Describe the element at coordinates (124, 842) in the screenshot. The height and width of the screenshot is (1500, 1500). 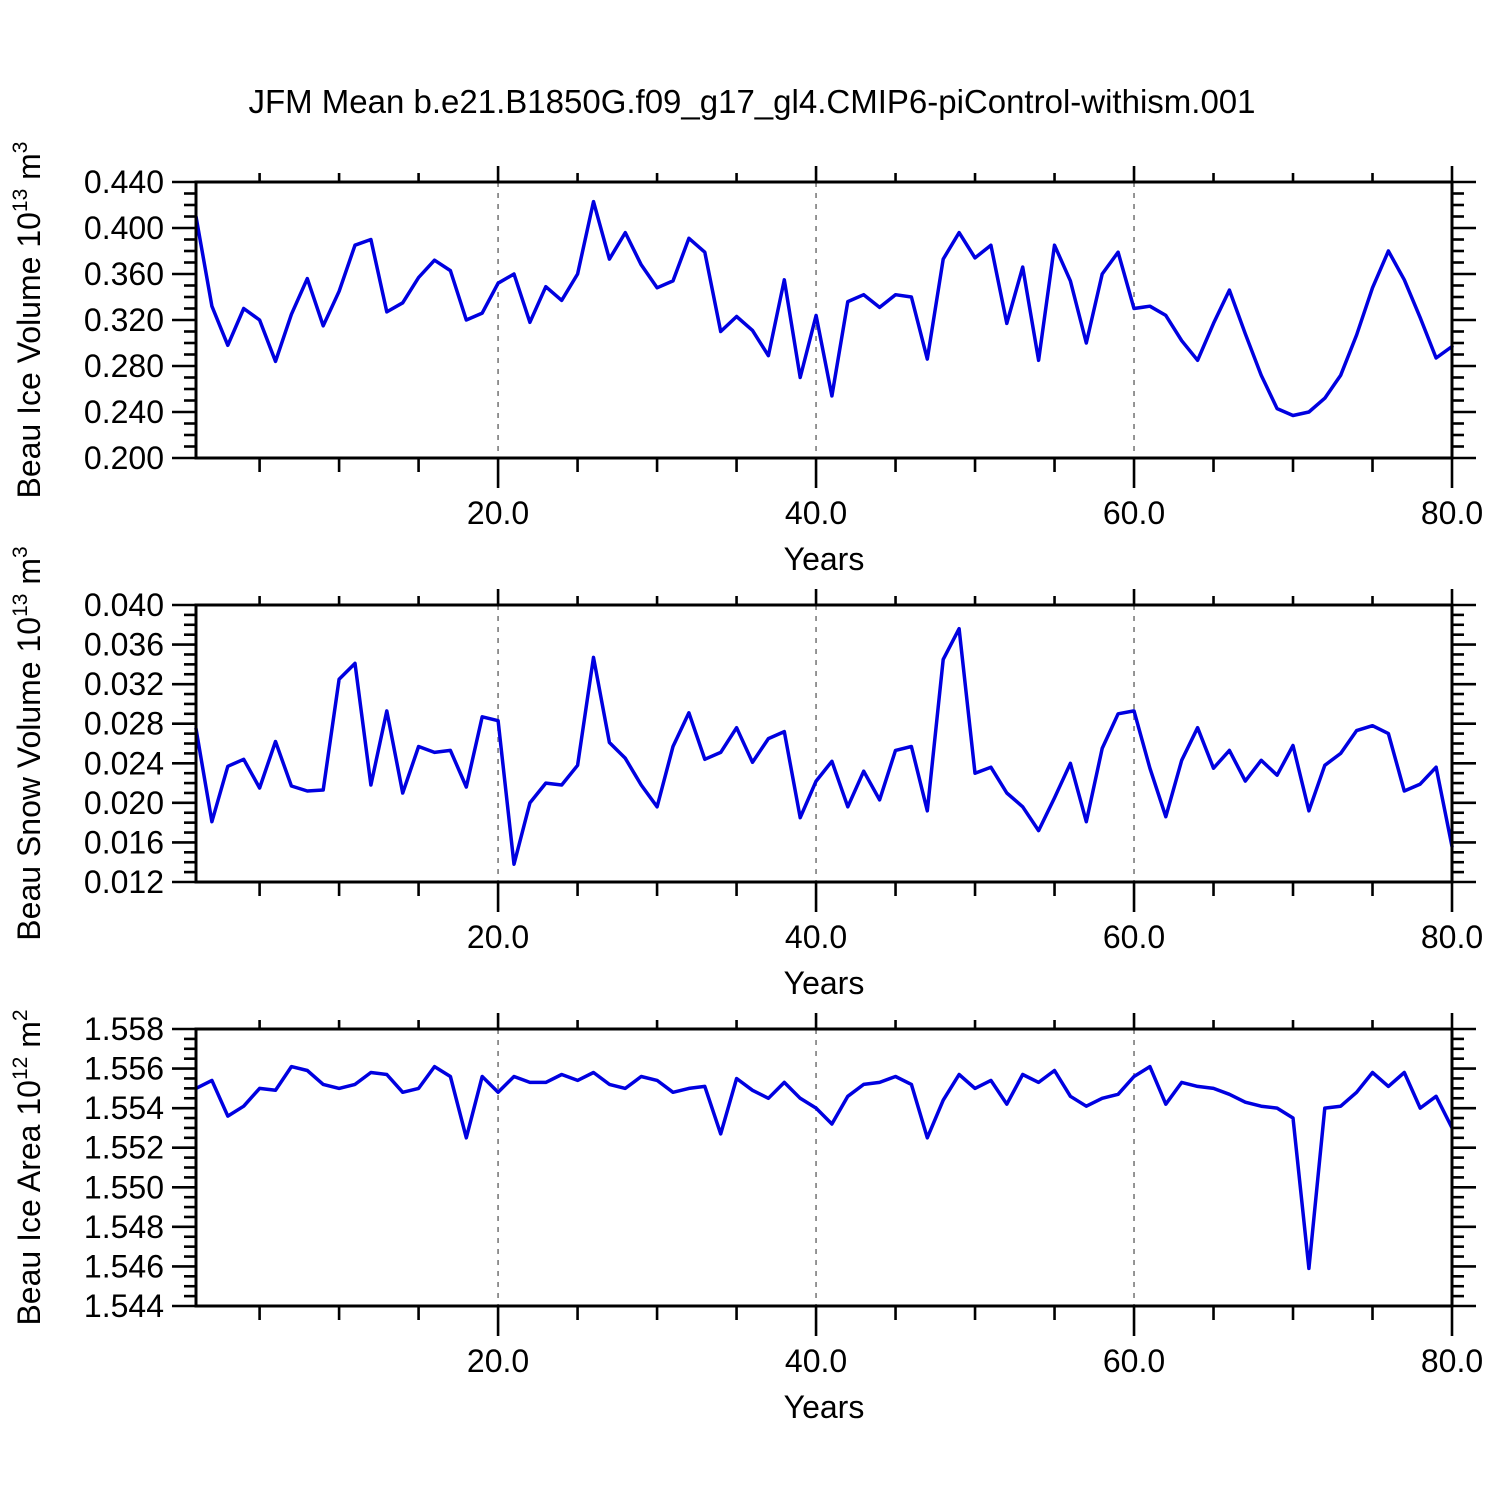
I see `y-tick-label: 0.016` at that location.